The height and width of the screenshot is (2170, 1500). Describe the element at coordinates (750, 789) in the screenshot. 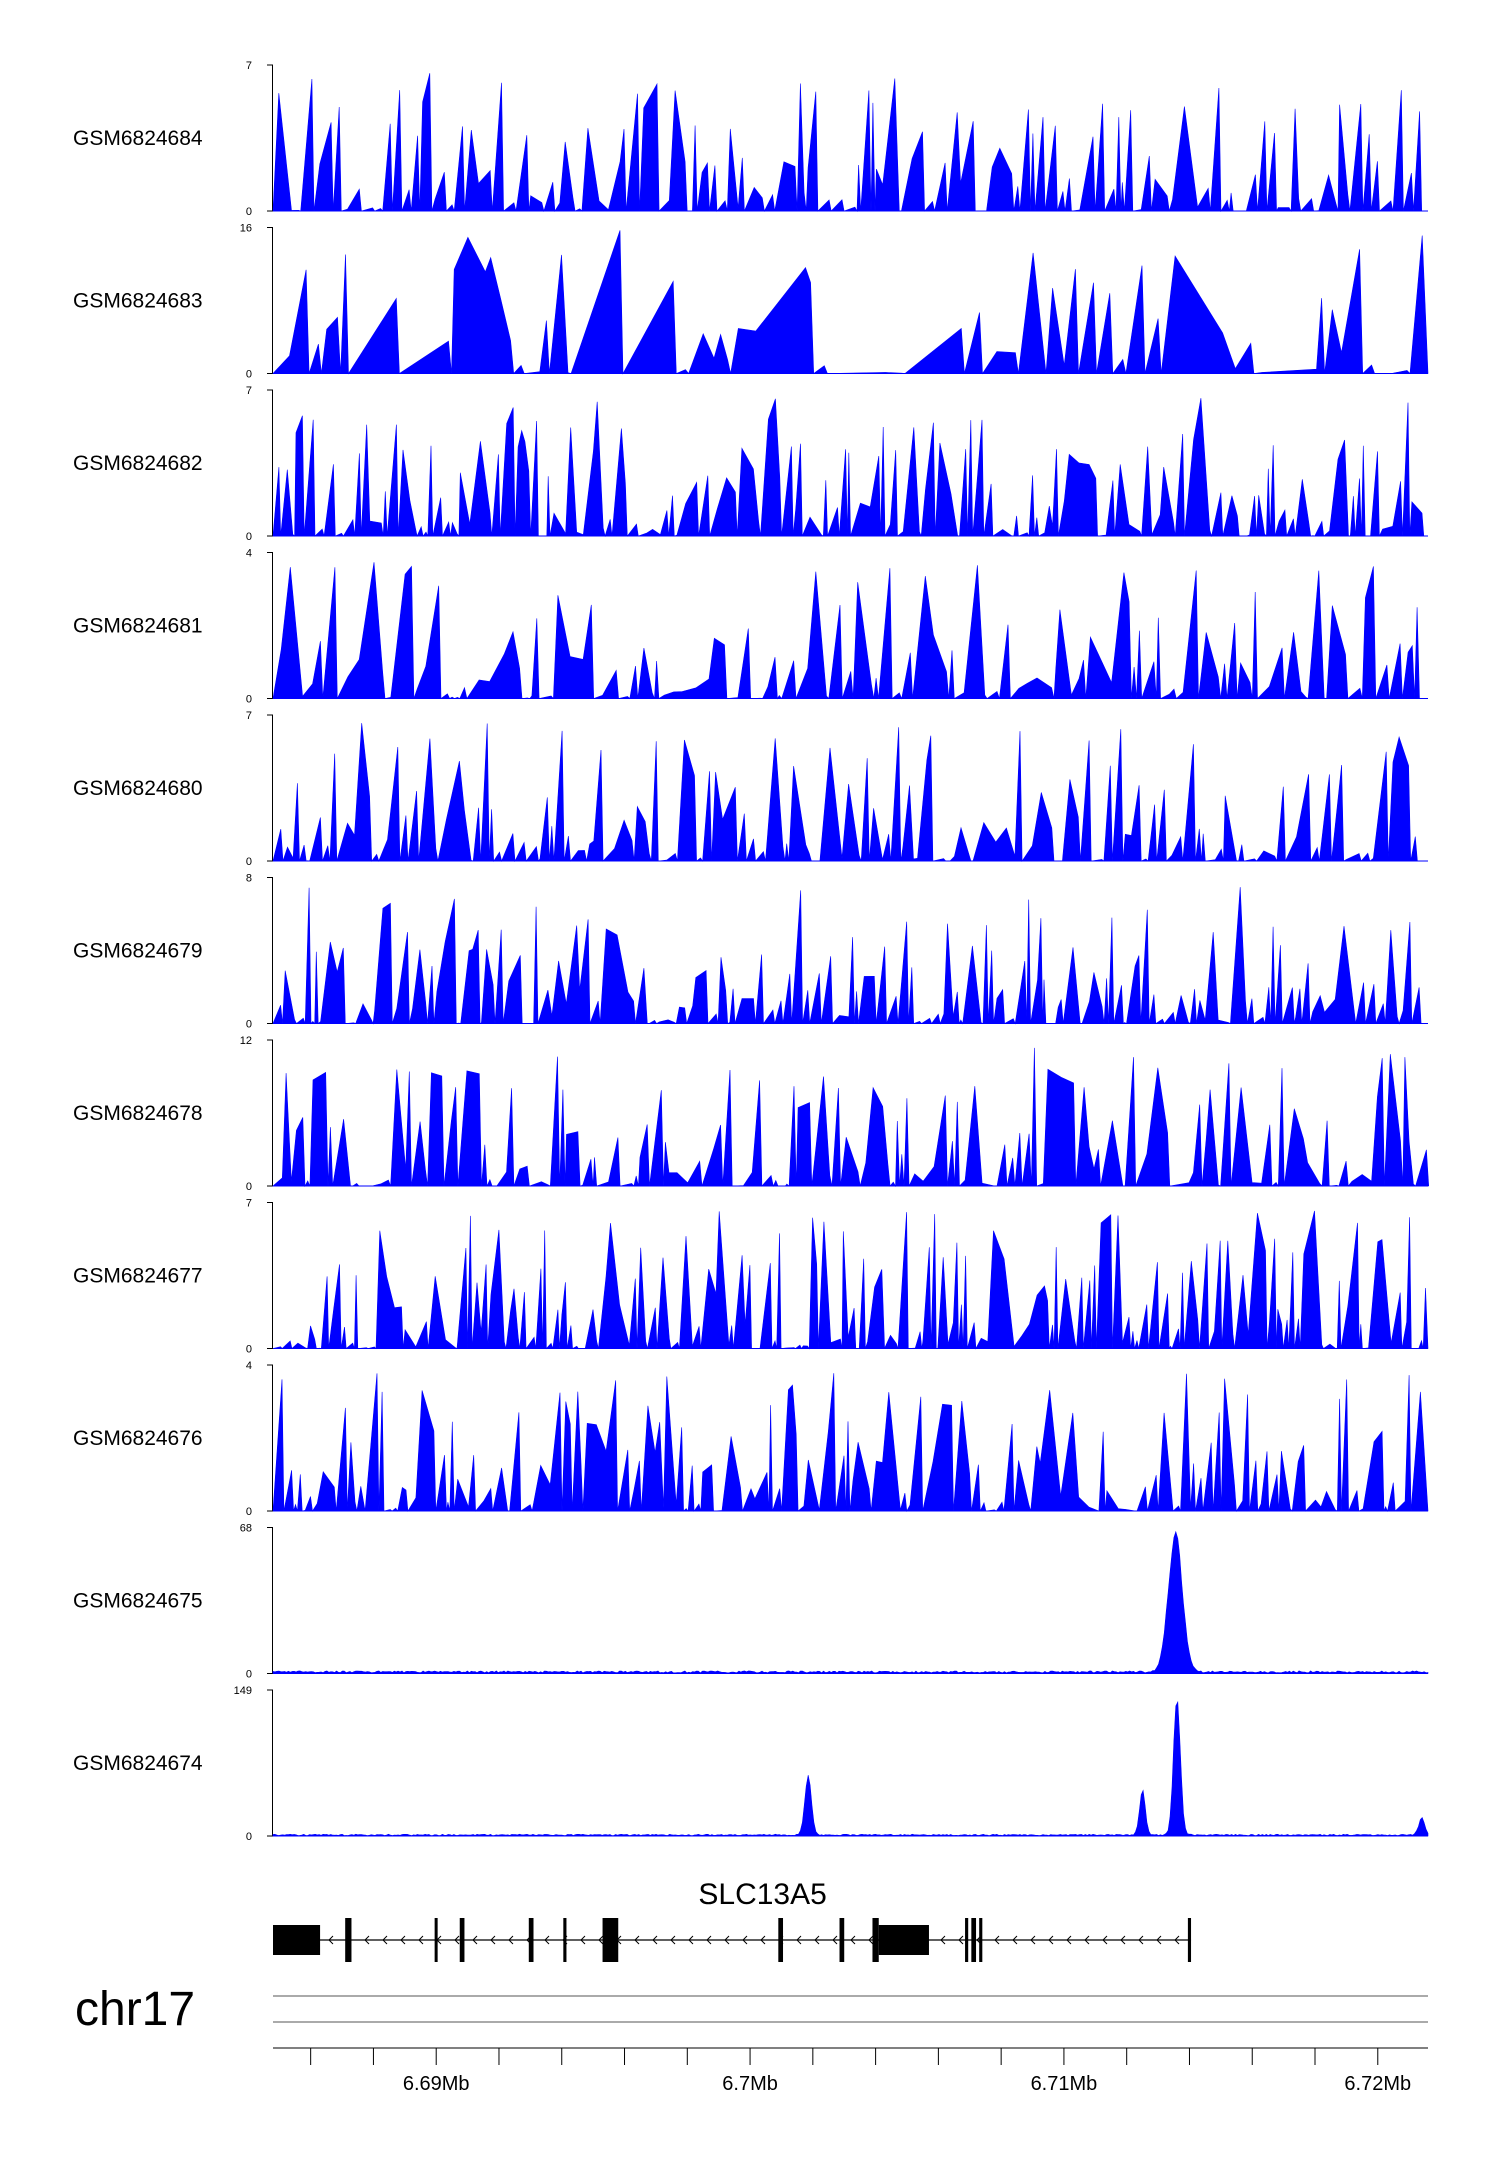

I see `track-GSM6824680: GSM6824680 7 0` at that location.